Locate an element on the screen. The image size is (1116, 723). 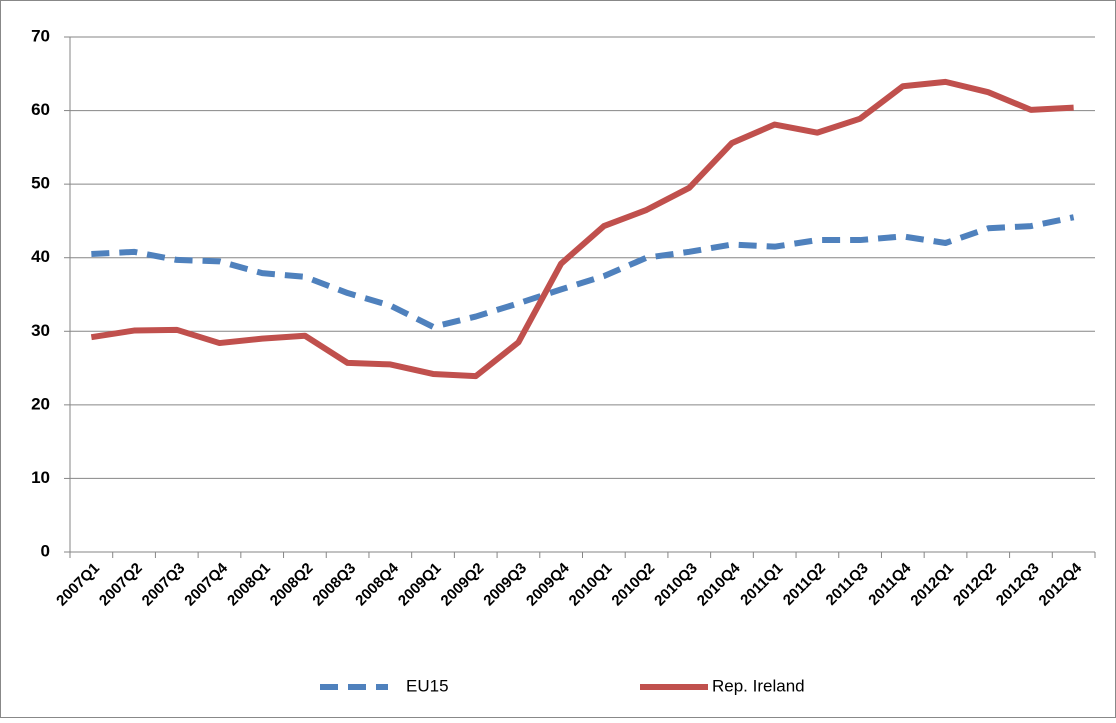
series-line is located at coordinates (583, 272).